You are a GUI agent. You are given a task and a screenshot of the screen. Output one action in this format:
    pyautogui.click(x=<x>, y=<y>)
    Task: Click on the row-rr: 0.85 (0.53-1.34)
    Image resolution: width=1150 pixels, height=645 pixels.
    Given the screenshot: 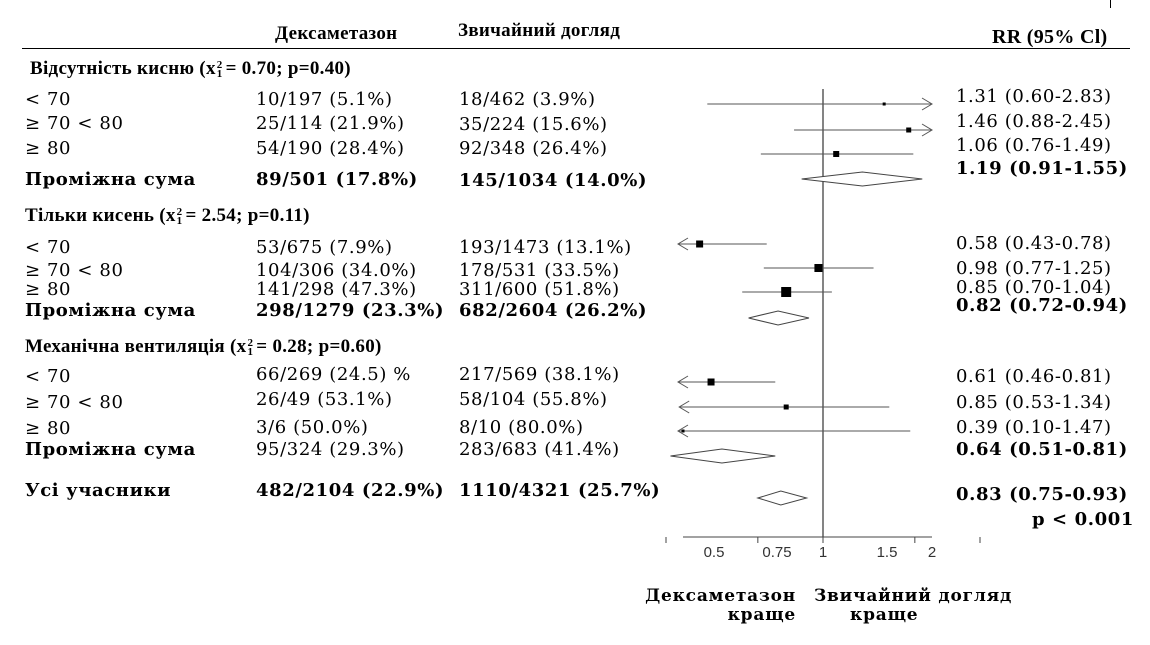 What is the action you would take?
    pyautogui.click(x=1034, y=402)
    